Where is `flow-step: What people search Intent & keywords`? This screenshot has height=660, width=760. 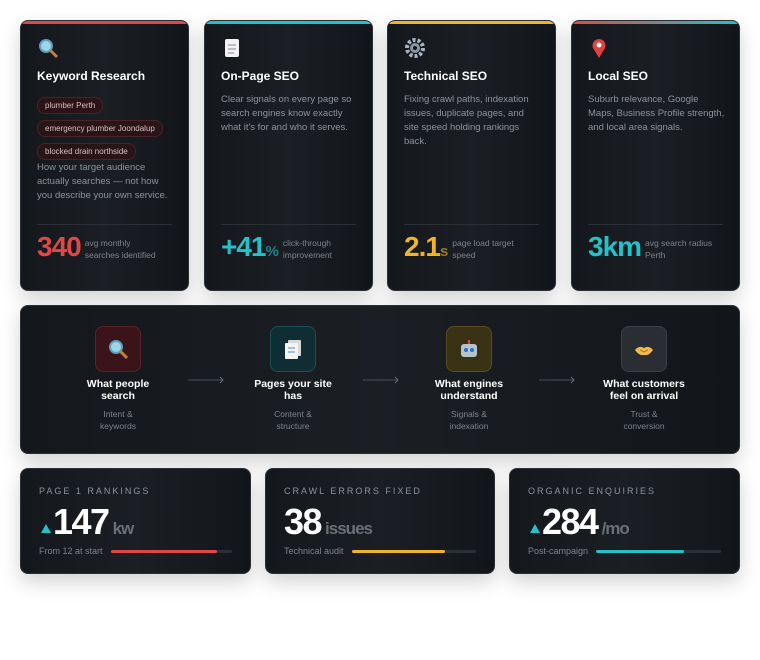
flow-step: What people search Intent & keywords is located at coordinates (118, 379).